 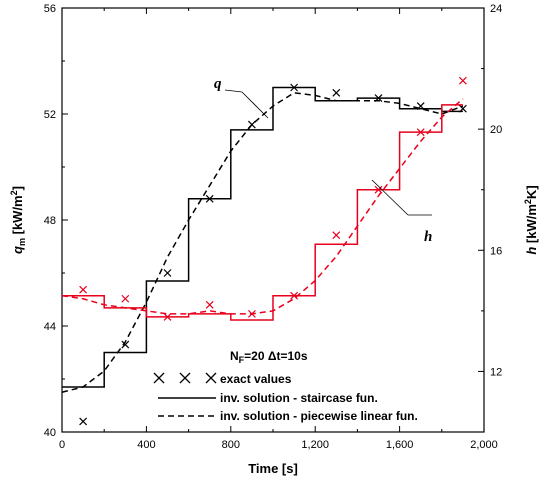 I want to click on x-tick-label: 800, so click(x=231, y=445).